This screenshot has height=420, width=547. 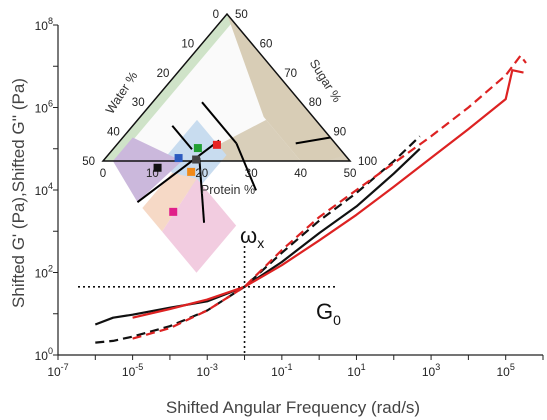 What do you see at coordinates (147, 170) in the screenshot?
I see `ternary-purple-region` at bounding box center [147, 170].